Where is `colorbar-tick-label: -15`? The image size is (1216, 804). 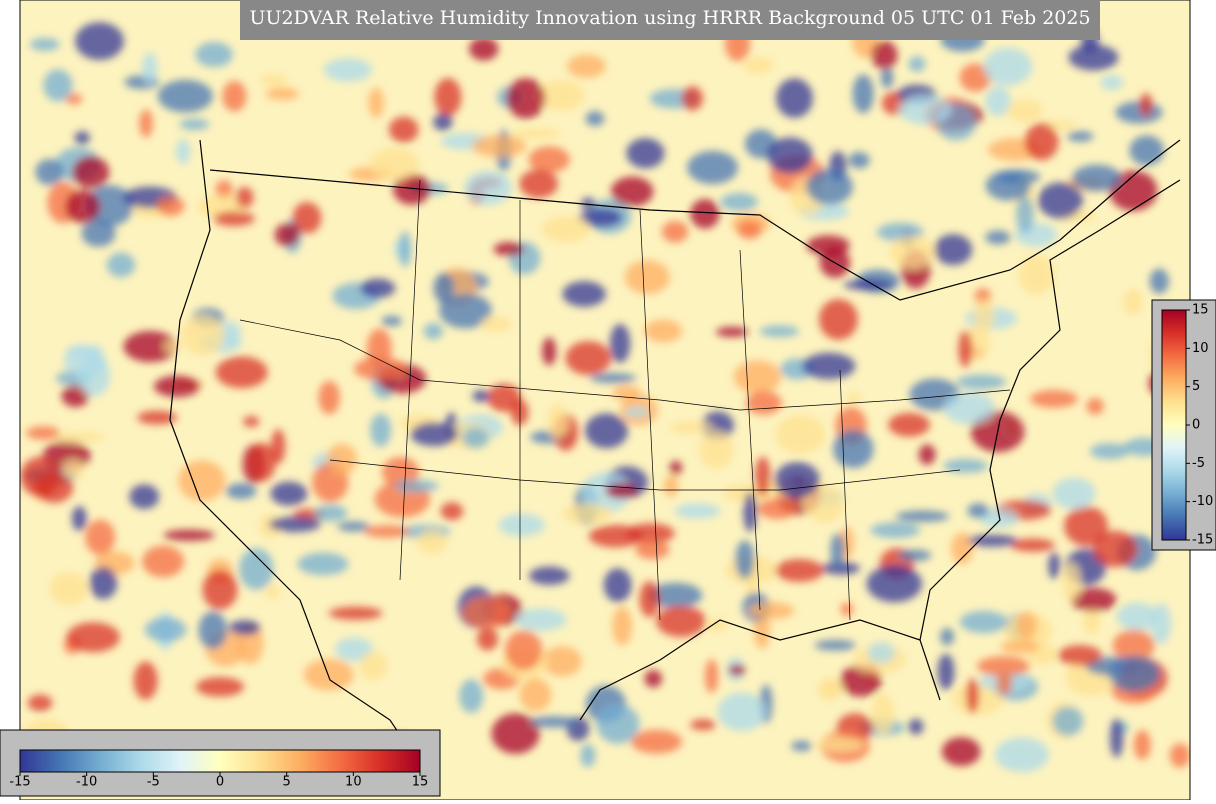 colorbar-tick-label: -15 is located at coordinates (19, 782).